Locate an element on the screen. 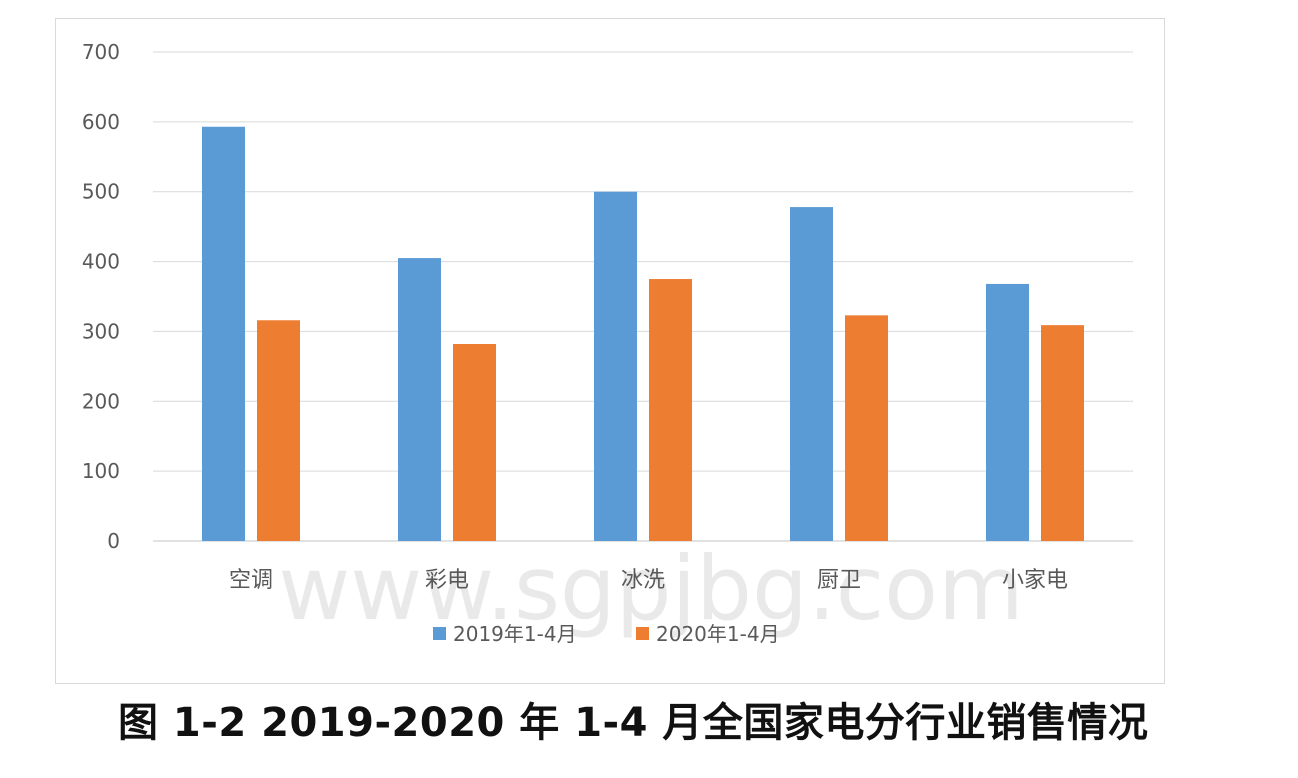 This screenshot has width=1298, height=778. legend-label: 2019年1-4月 is located at coordinates (515, 634).